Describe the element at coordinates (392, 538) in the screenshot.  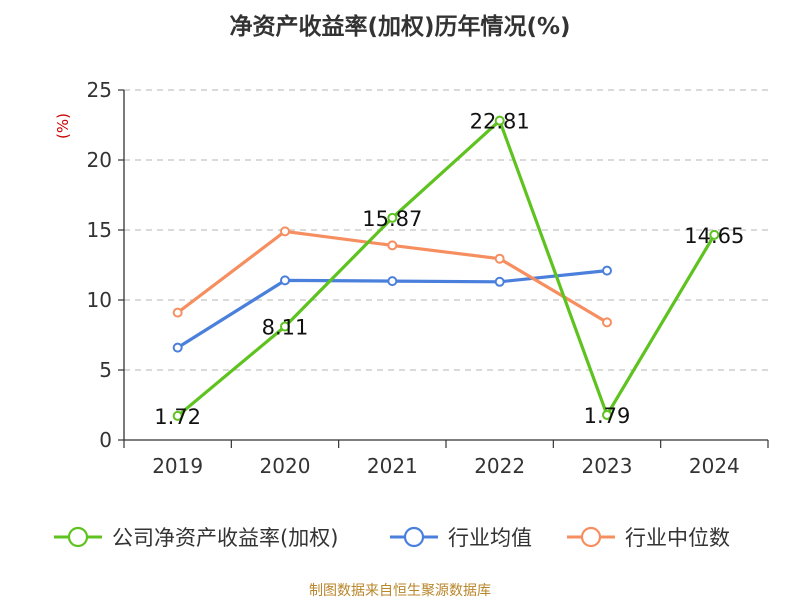
I see `legend: 公司净资产收益率(加权) 行业均值 行业中位数` at that location.